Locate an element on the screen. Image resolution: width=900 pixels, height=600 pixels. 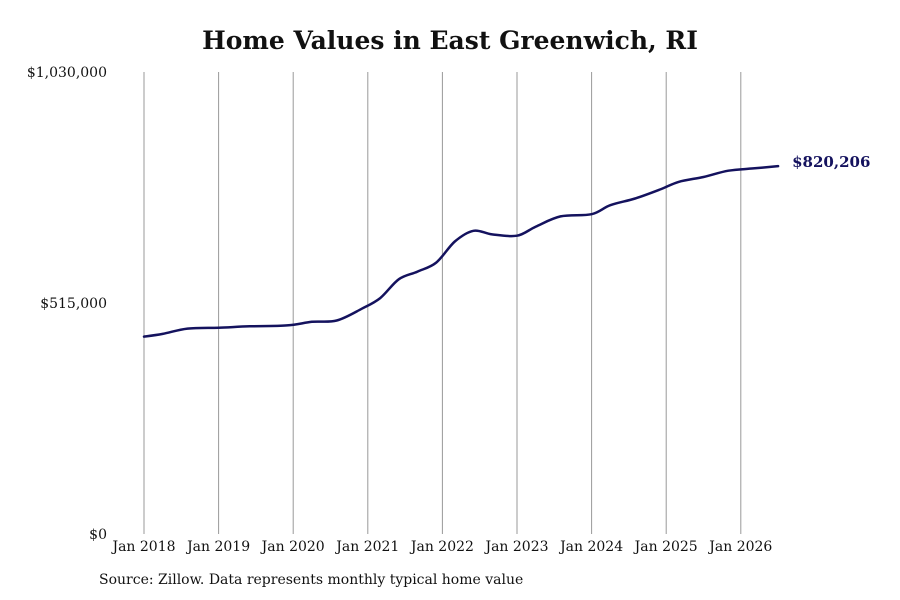
x-tick-label: Jan 2026 is located at coordinates (739, 547).